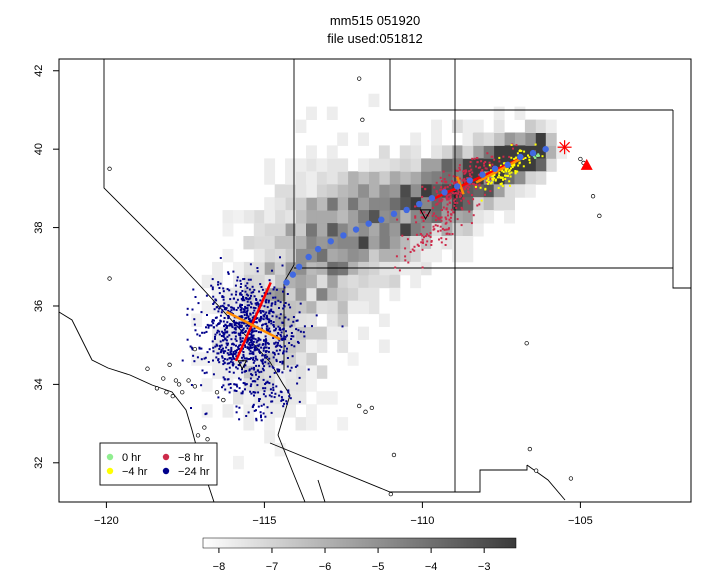 Image resolution: width=720 pixels, height=581 pixels. I want to click on colorbar-tick-label: −8, so click(219, 567).